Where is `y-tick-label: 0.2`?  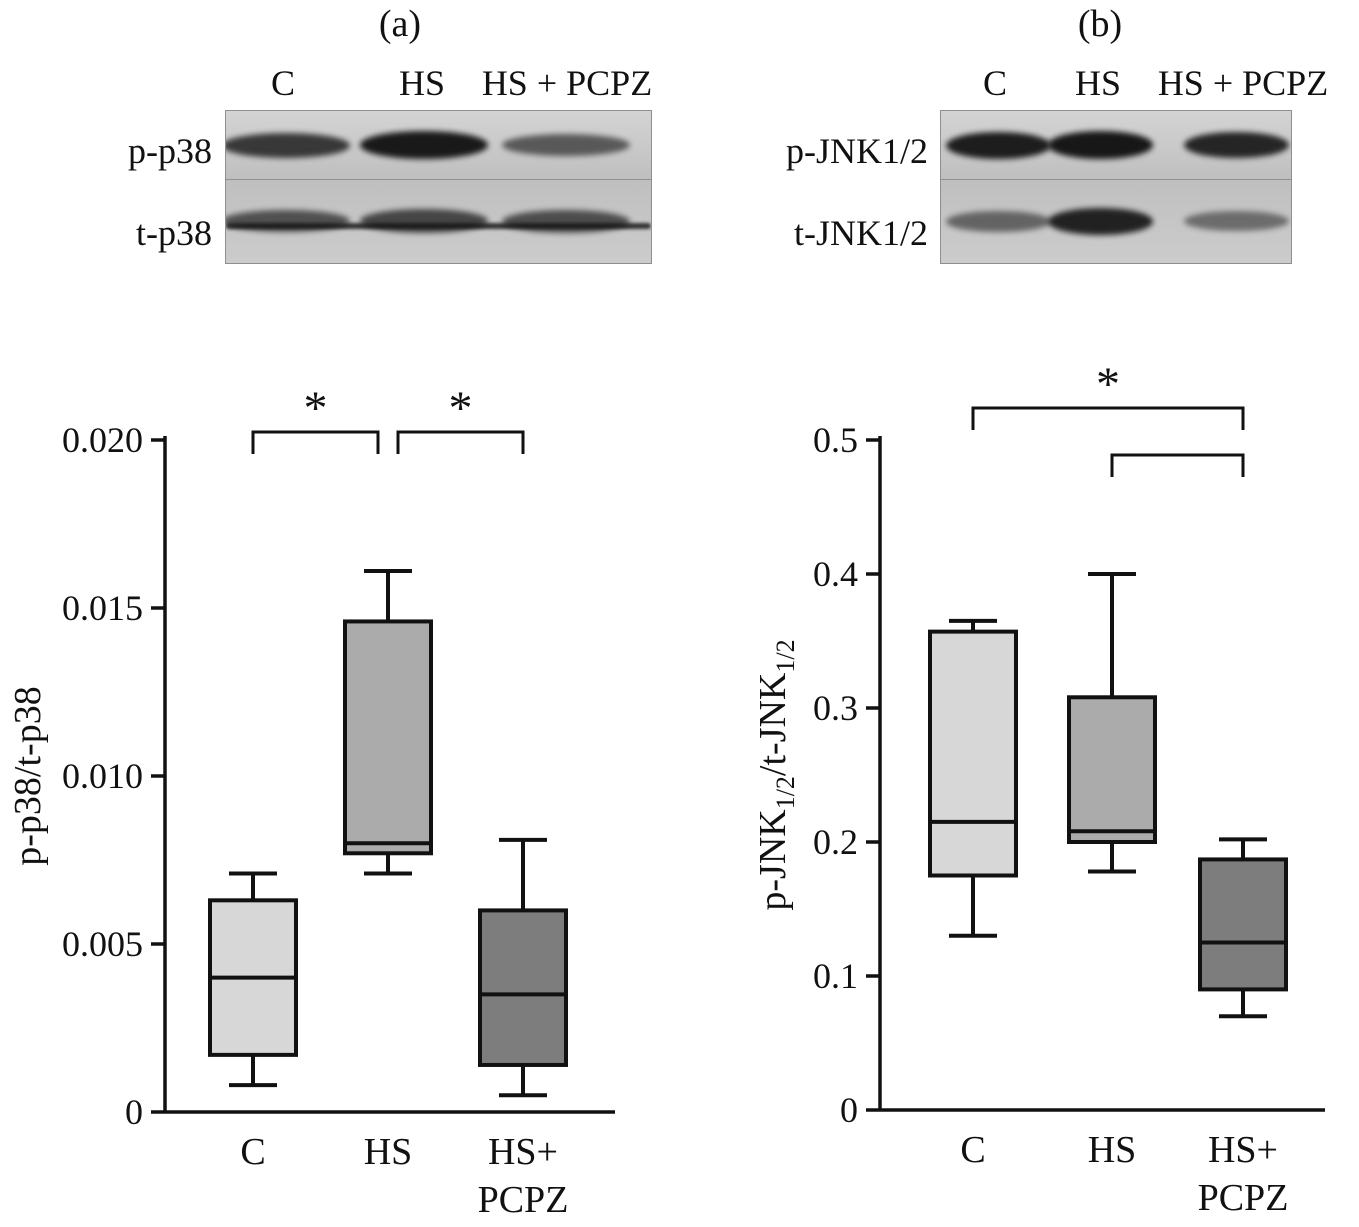
y-tick-label: 0.2 is located at coordinates (835, 842).